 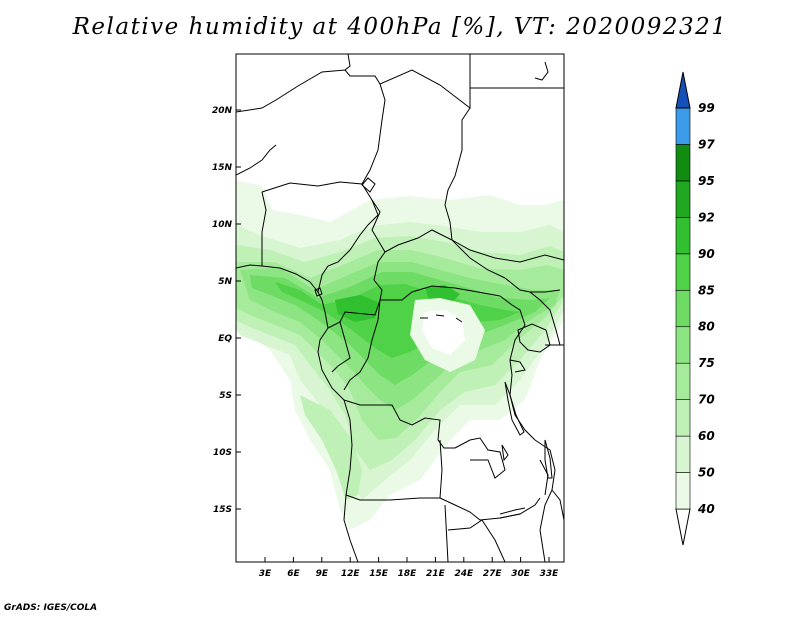 I want to click on border-benin, so click(x=264, y=228).